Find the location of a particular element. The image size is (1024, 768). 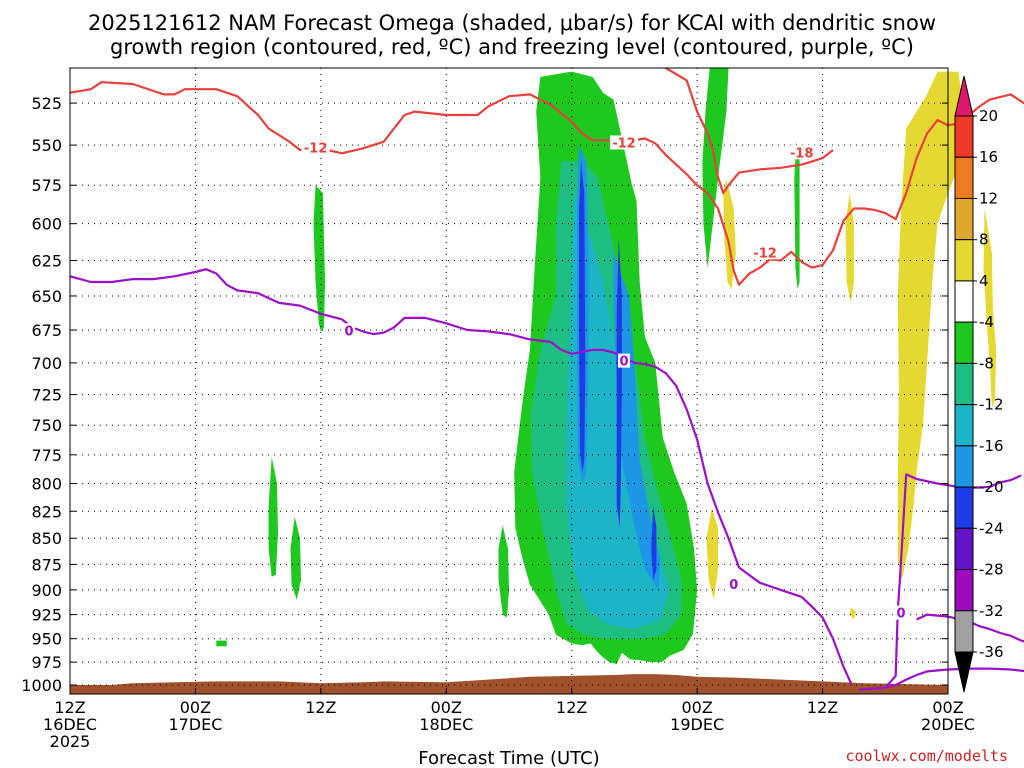

colorbar-label-6: -8 is located at coordinates (986, 363).